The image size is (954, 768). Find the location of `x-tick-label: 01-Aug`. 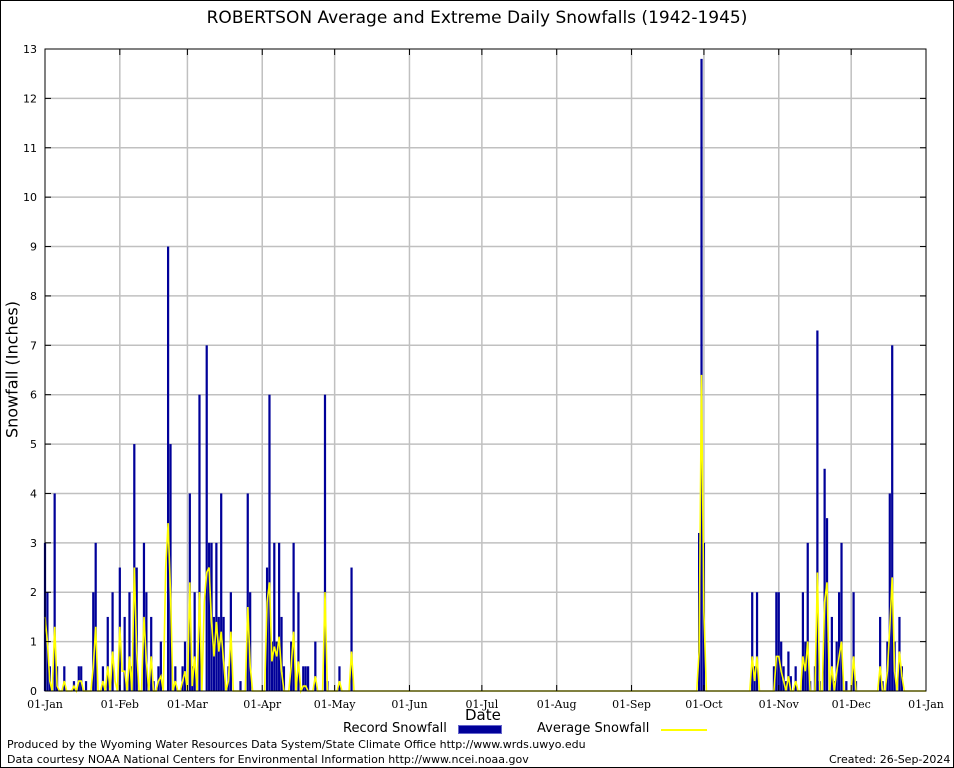

x-tick-label: 01-Aug is located at coordinates (557, 704).